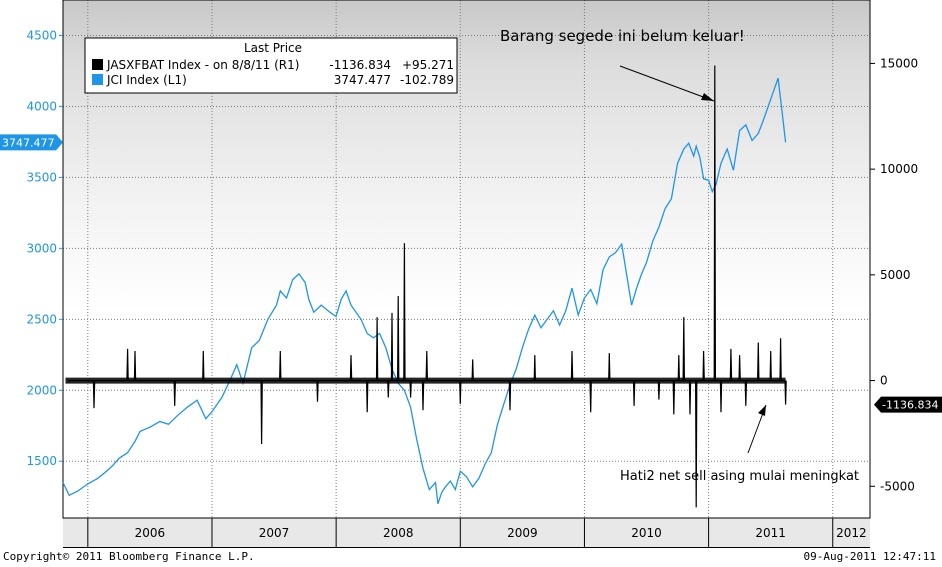 The width and height of the screenshot is (942, 567). What do you see at coordinates (869, 556) in the screenshot?
I see `timestamp-text: 09-Aug-2011 12:47:11` at bounding box center [869, 556].